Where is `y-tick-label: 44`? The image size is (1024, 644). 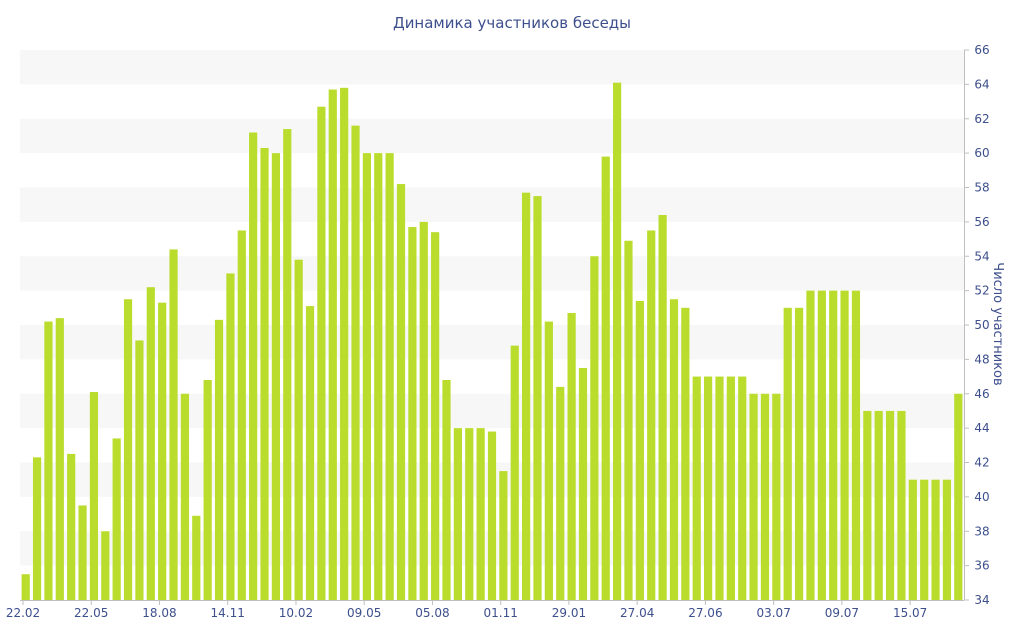
y-tick-label: 44 is located at coordinates (981, 428).